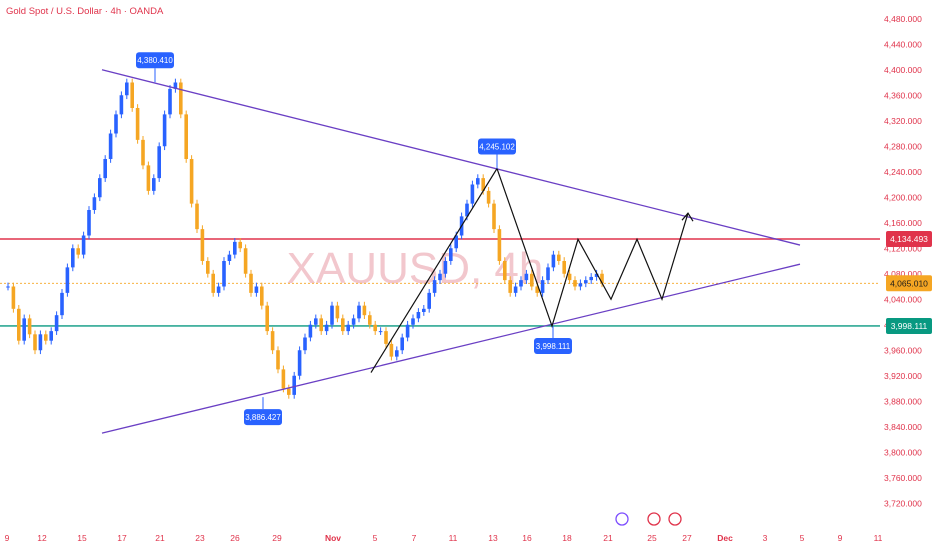 The height and width of the screenshot is (550, 932). I want to click on y-tick-label: 4,080.000, so click(903, 274).